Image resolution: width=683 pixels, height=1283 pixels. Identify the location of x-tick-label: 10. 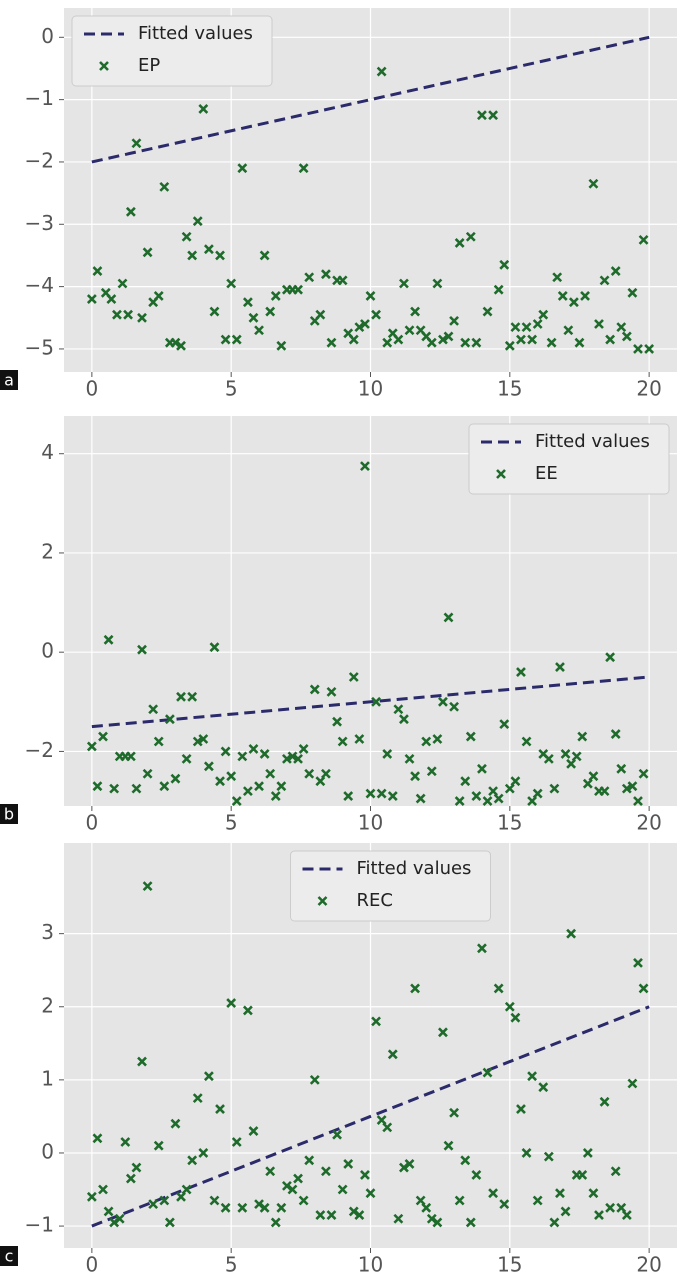
(370, 389).